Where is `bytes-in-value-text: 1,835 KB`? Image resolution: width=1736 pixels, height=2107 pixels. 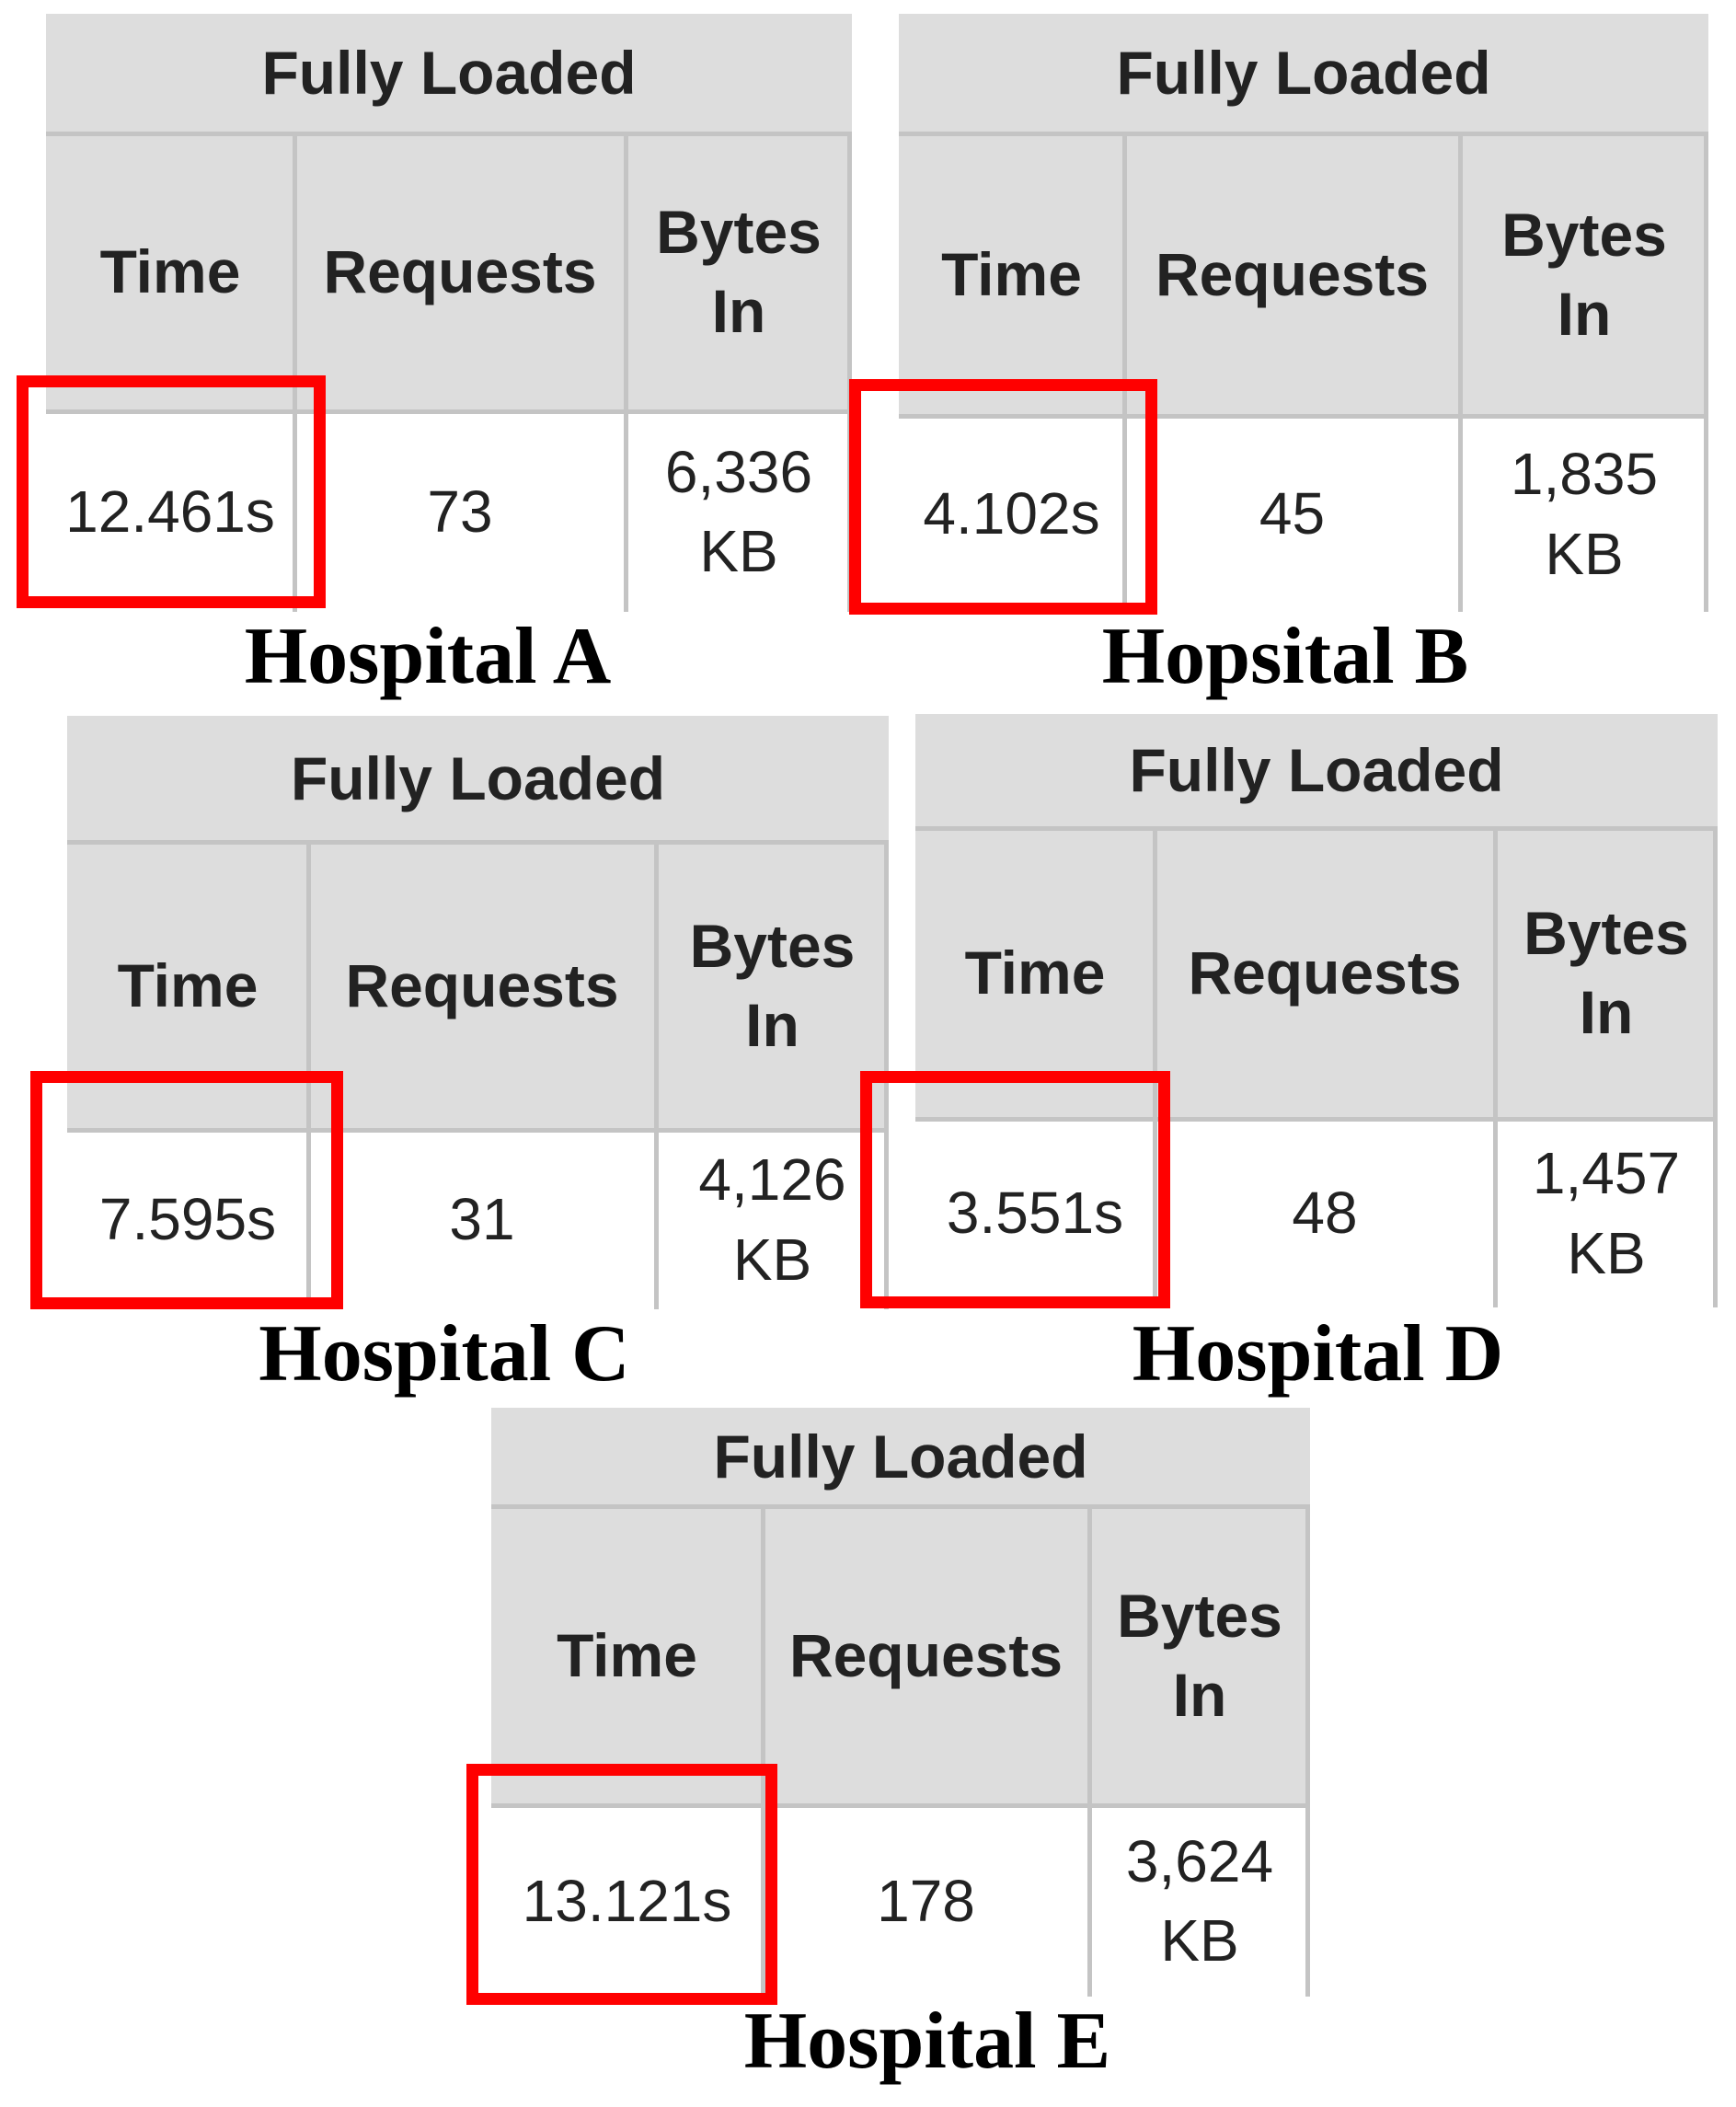
bytes-in-value-text: 1,835 KB is located at coordinates (1584, 514).